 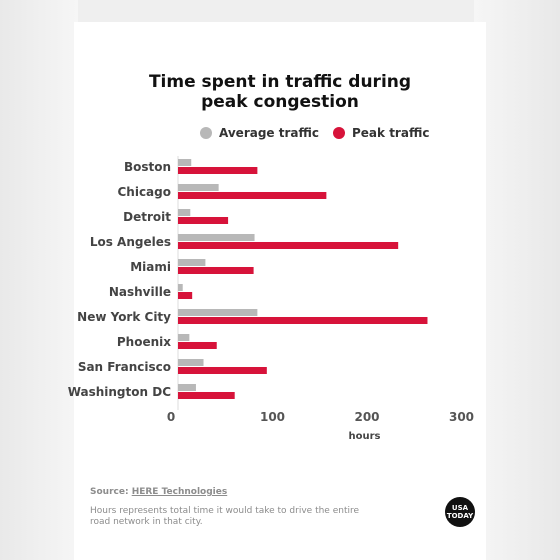 I want to click on legend-swatch-peak, so click(x=339, y=133).